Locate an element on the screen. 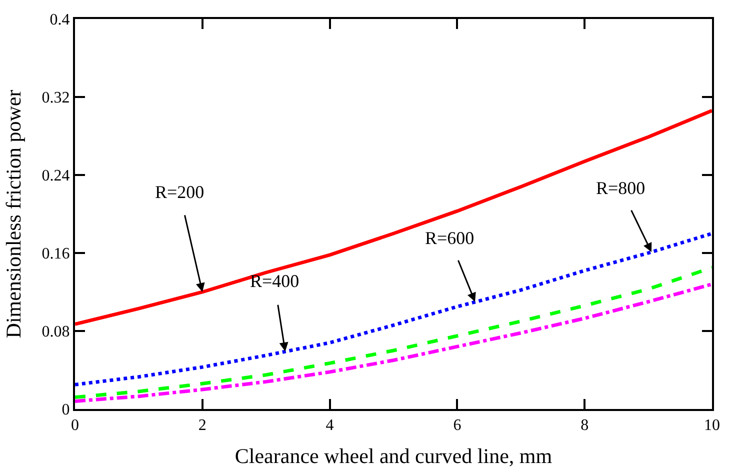  y-axis-title: Dimensionless friction power is located at coordinates (13, 214).